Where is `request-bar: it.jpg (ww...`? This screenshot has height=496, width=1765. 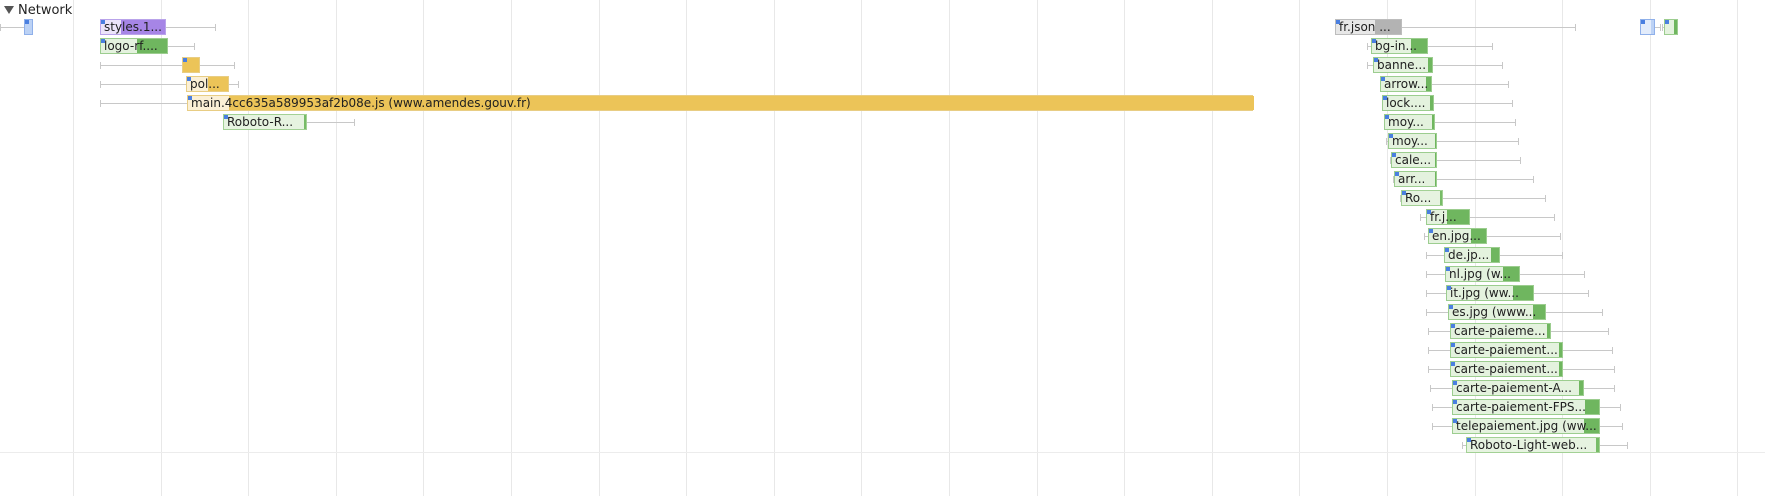
request-bar: it.jpg (ww... is located at coordinates (1490, 293).